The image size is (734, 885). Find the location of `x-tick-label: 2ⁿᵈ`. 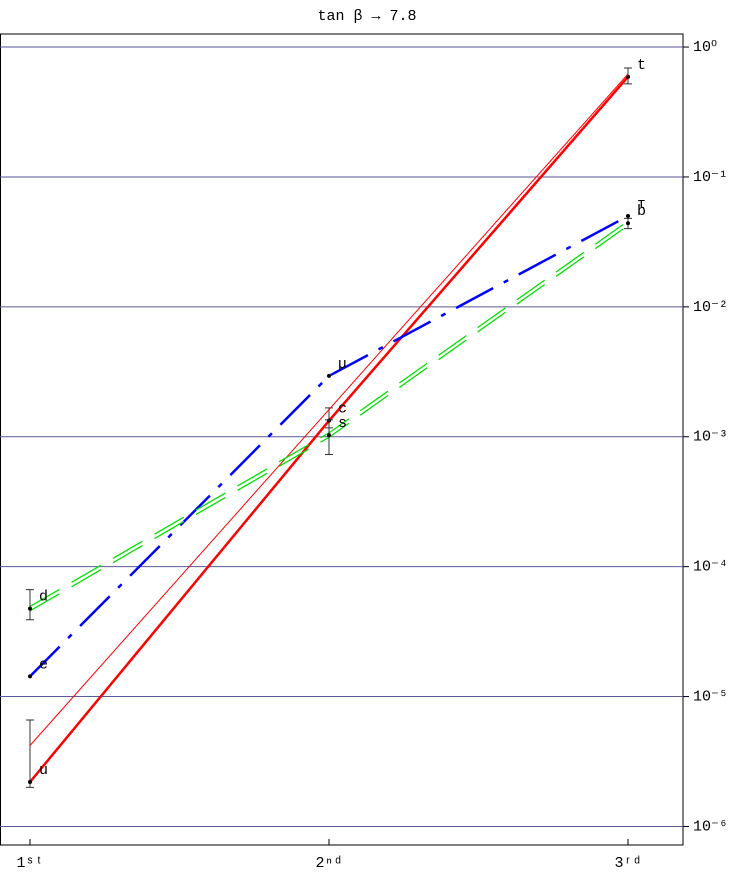

x-tick-label: 2ⁿᵈ is located at coordinates (328, 863).